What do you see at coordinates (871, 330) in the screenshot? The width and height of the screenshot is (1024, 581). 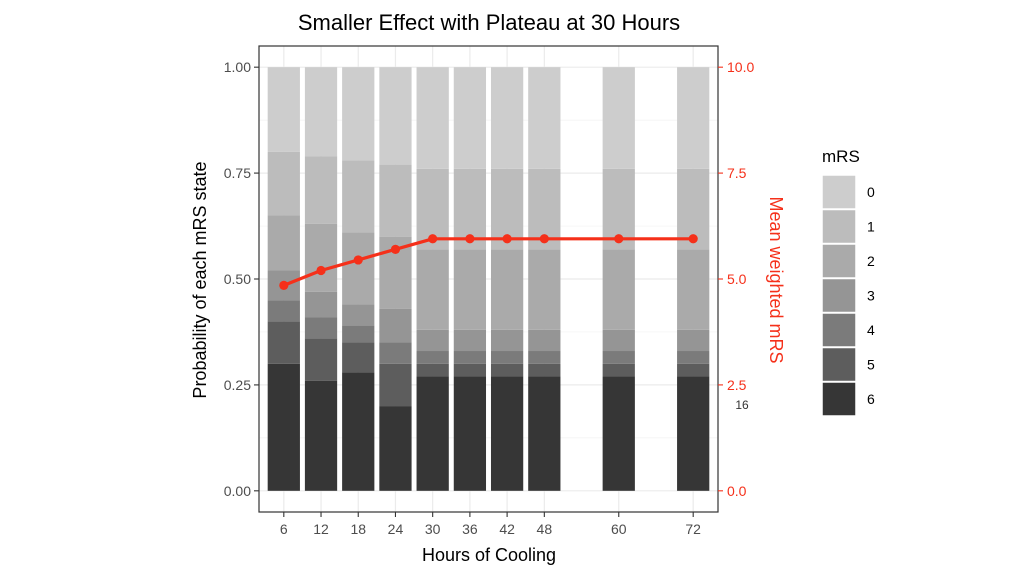 I see `legend-label: 4` at bounding box center [871, 330].